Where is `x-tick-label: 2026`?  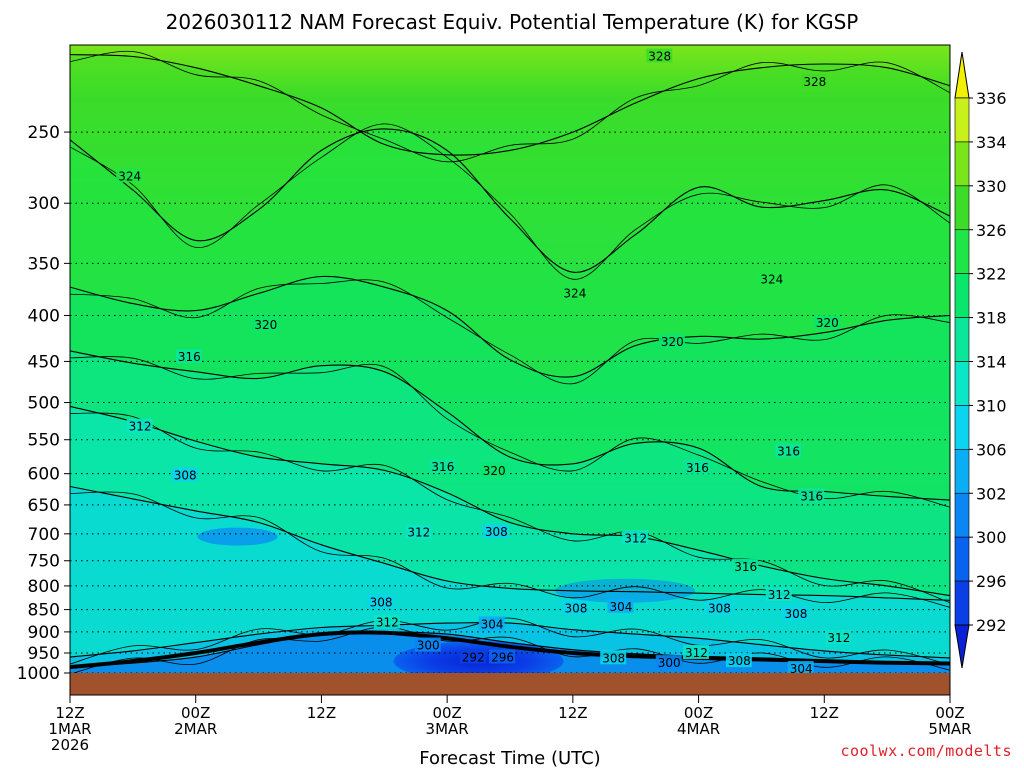 x-tick-label: 2026 is located at coordinates (70, 745).